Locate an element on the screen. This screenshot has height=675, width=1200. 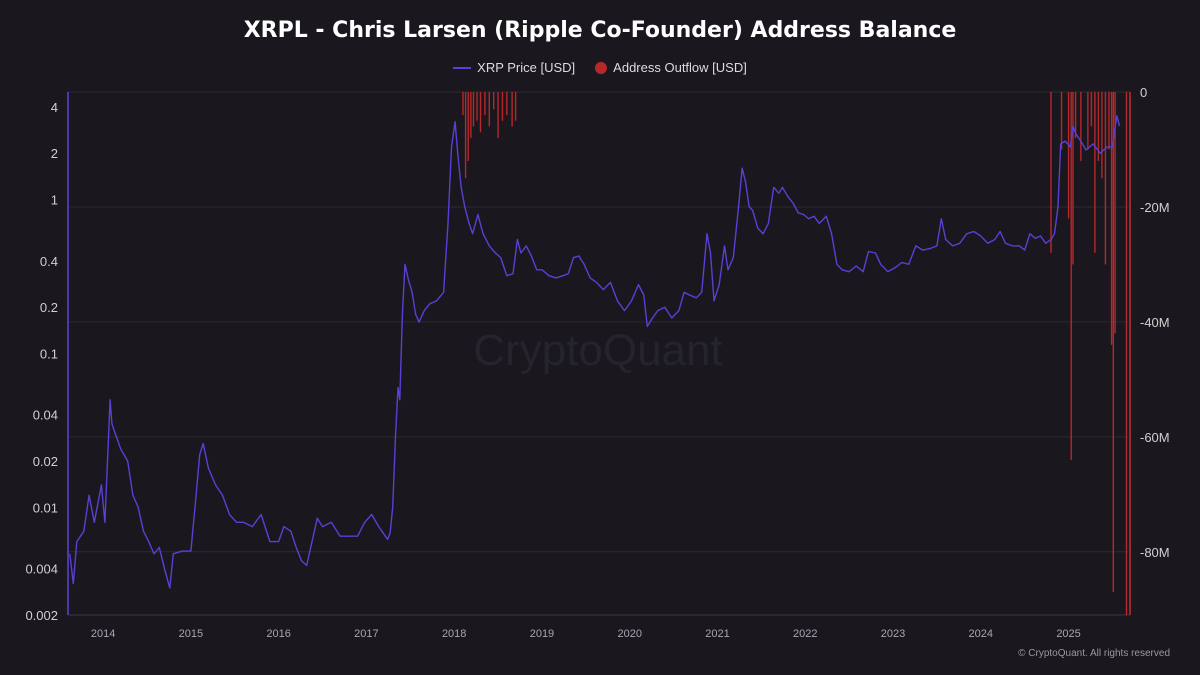
y-left-tick-3: 0.4 is located at coordinates (49, 261).